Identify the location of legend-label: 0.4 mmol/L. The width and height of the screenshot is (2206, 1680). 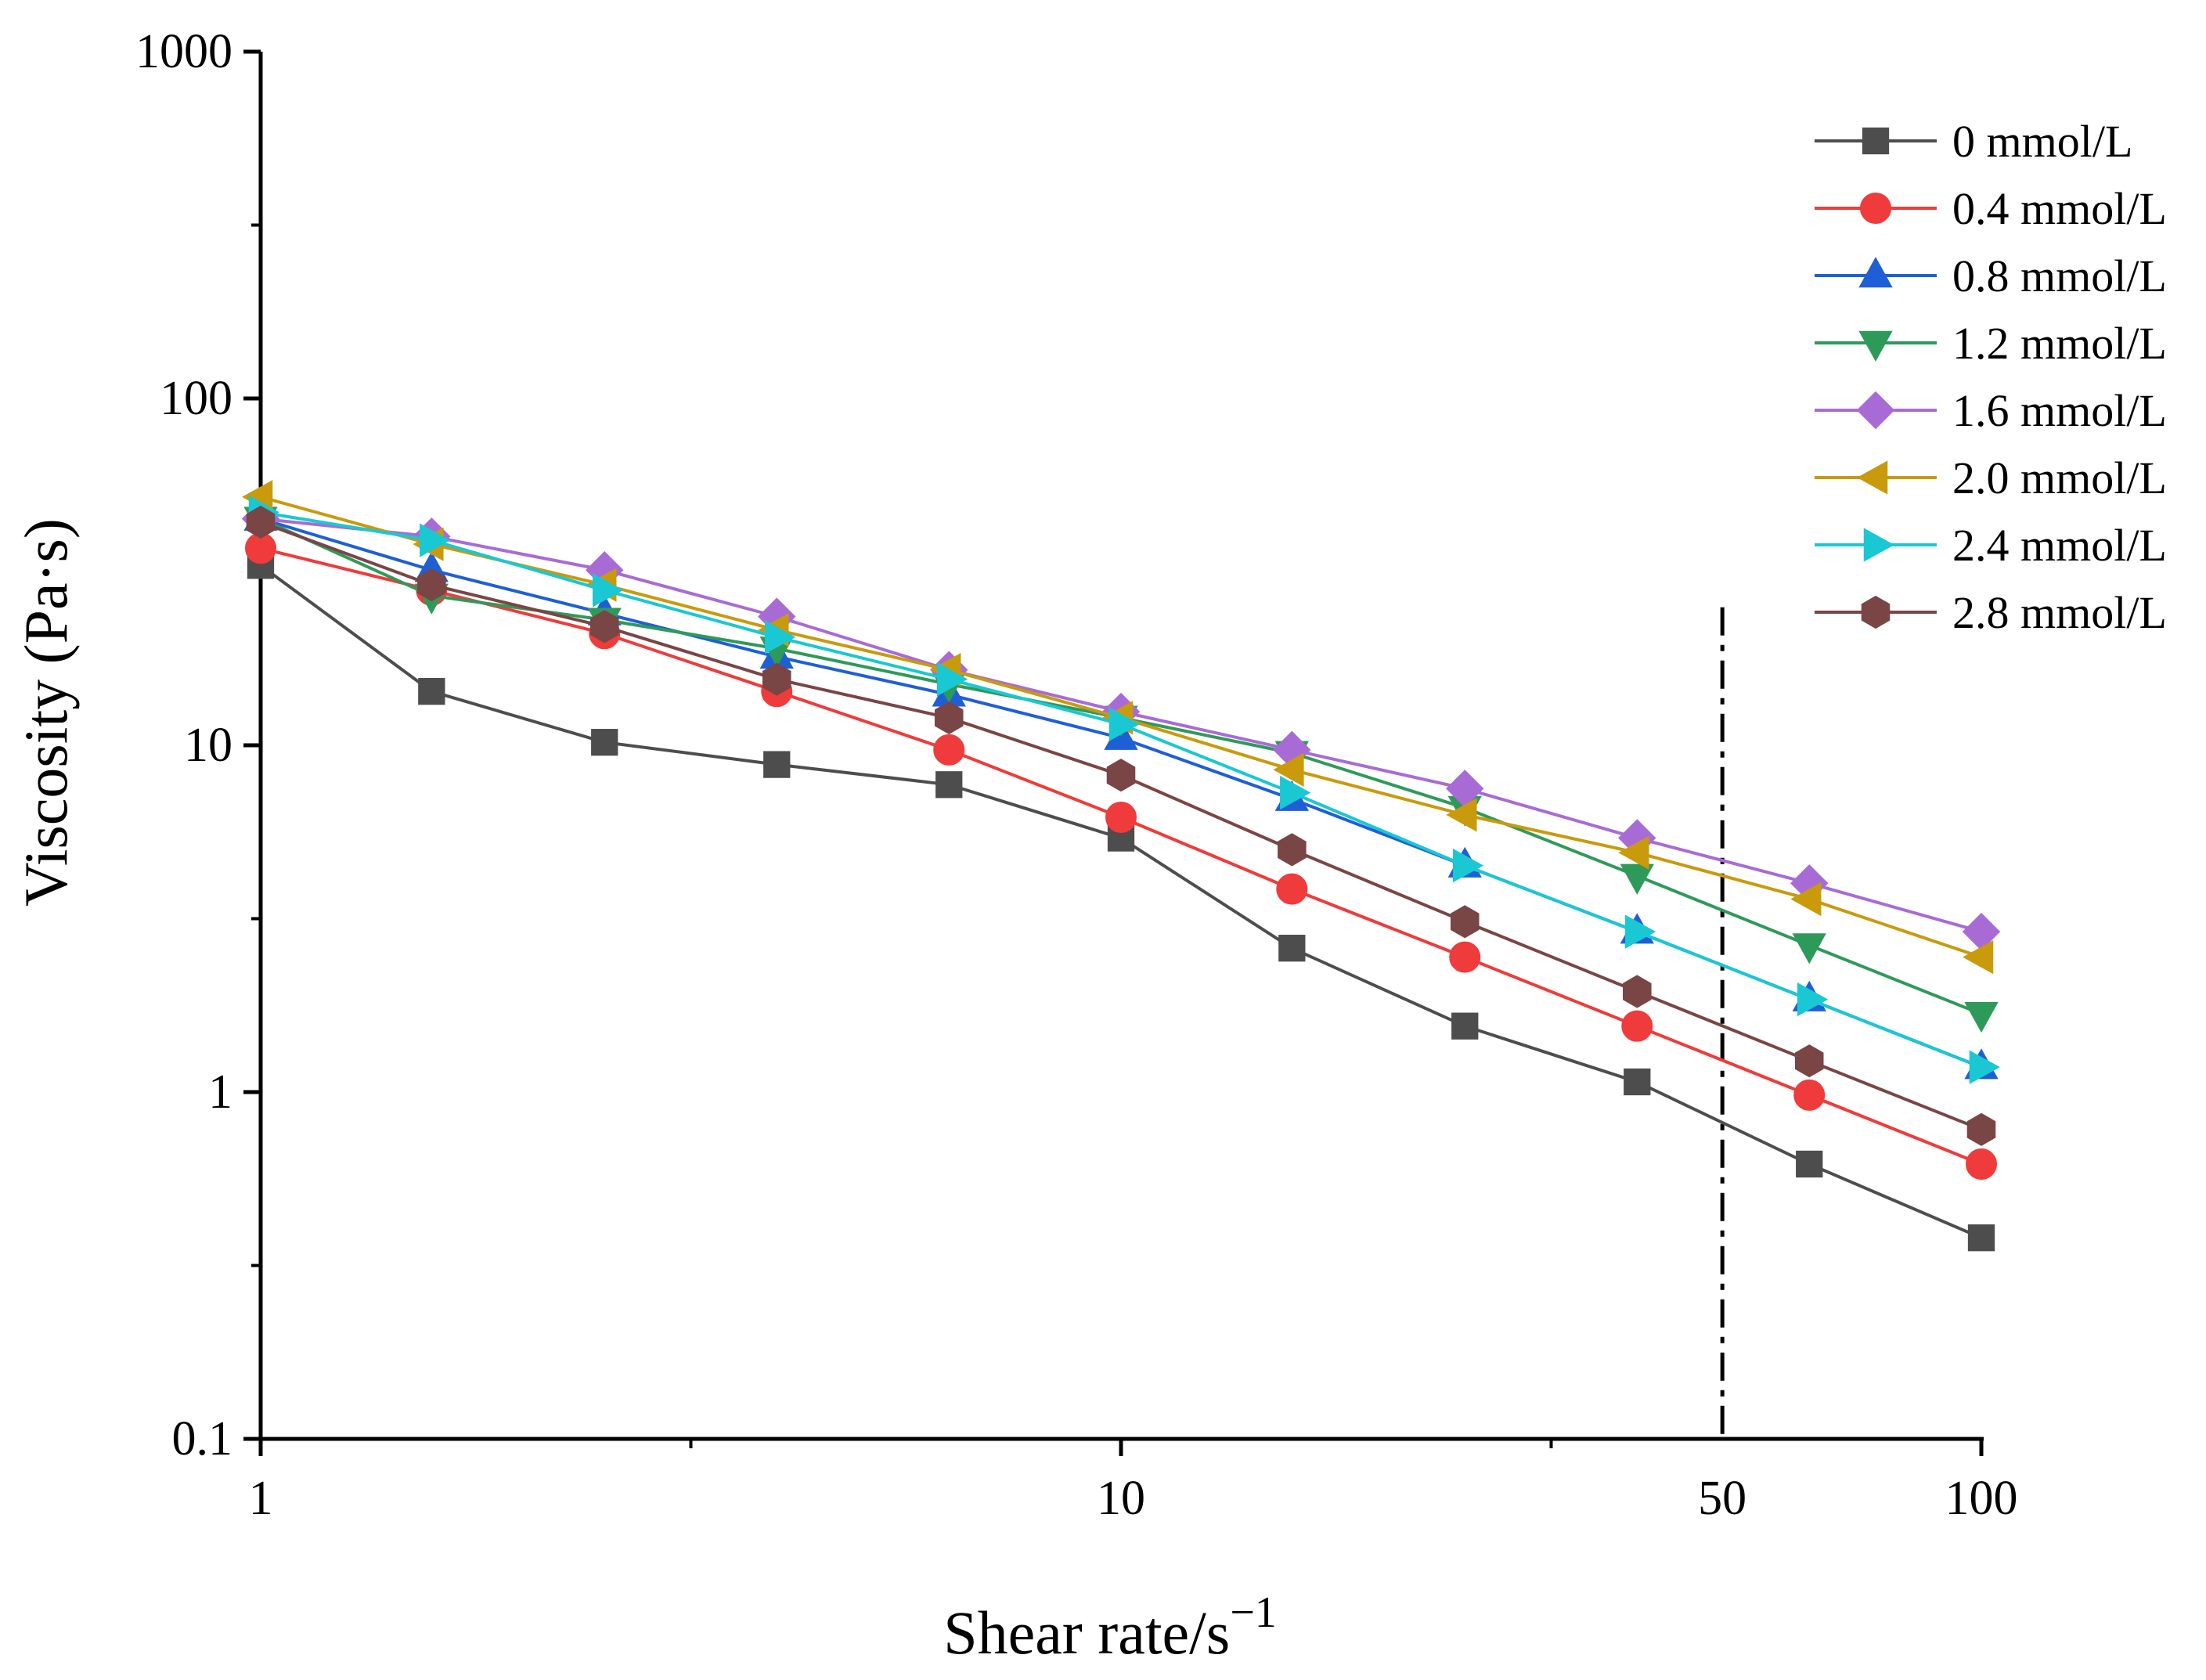
(2059, 208).